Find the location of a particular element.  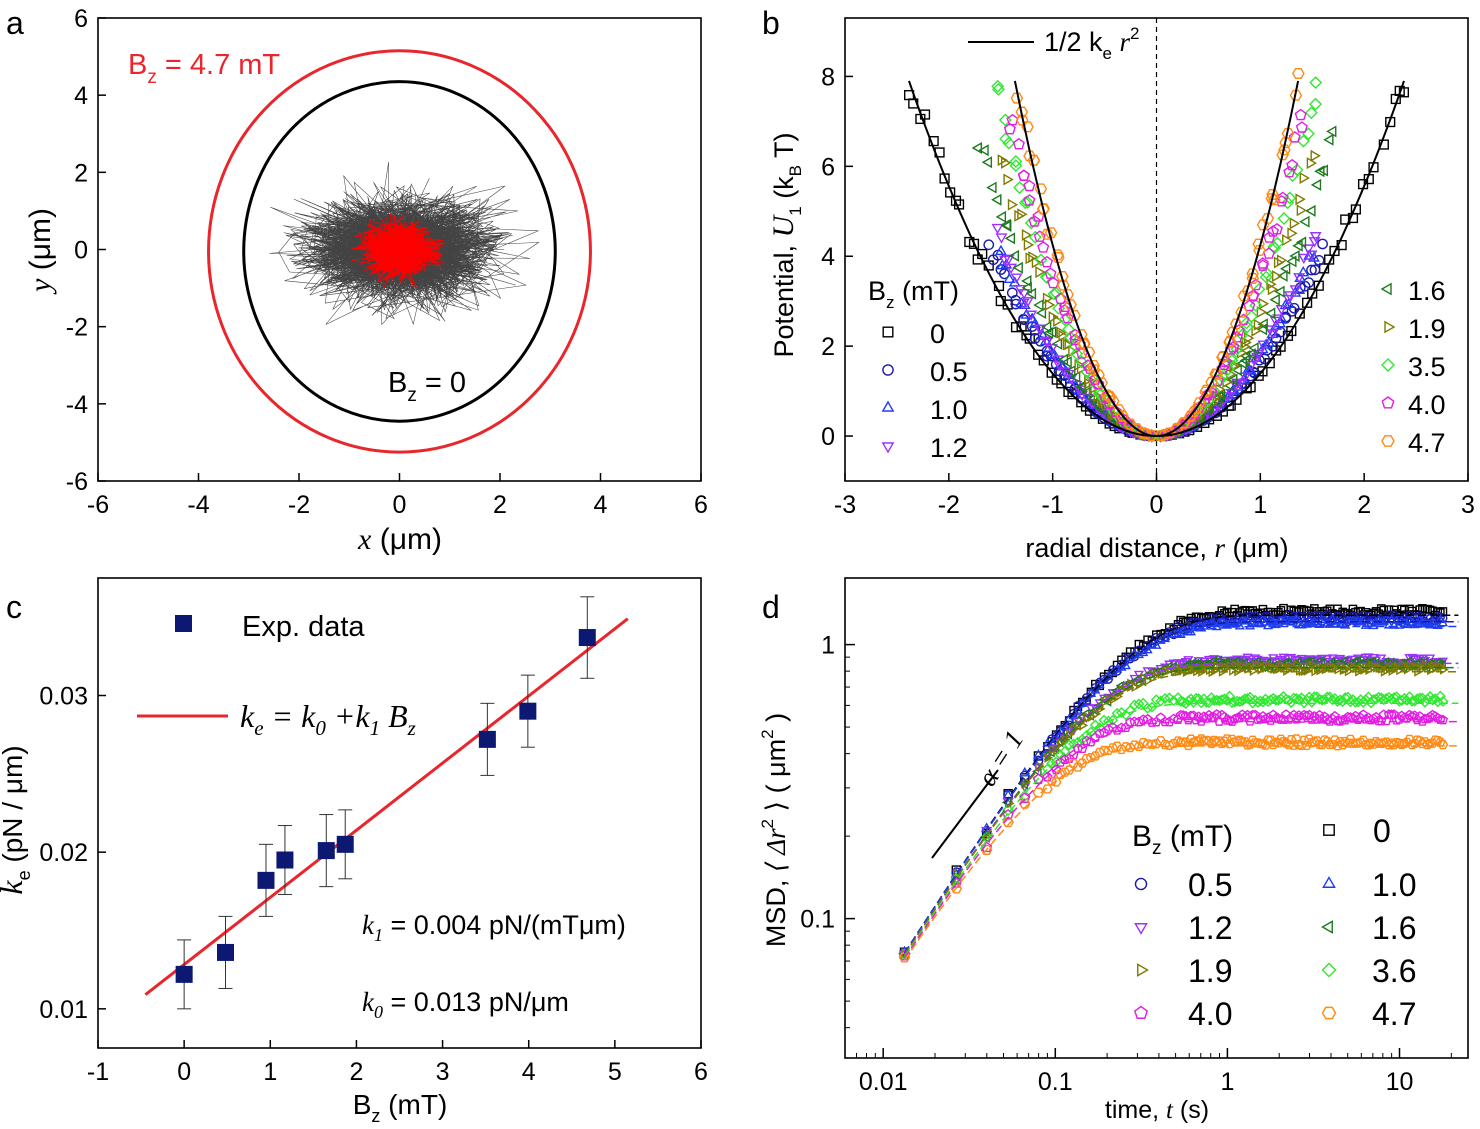

x-tick-label: 3 is located at coordinates (1468, 505).